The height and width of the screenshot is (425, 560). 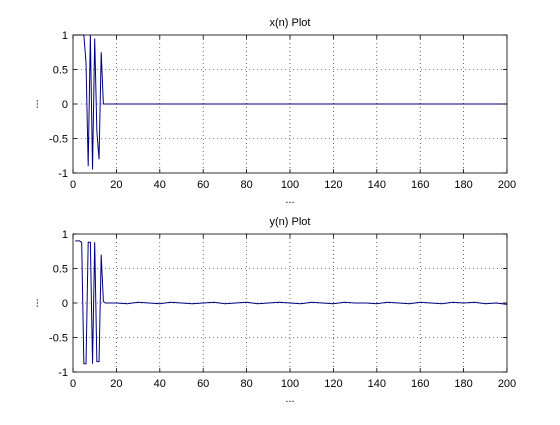 What do you see at coordinates (290, 222) in the screenshot?
I see `plot-title: y(n) Plot` at bounding box center [290, 222].